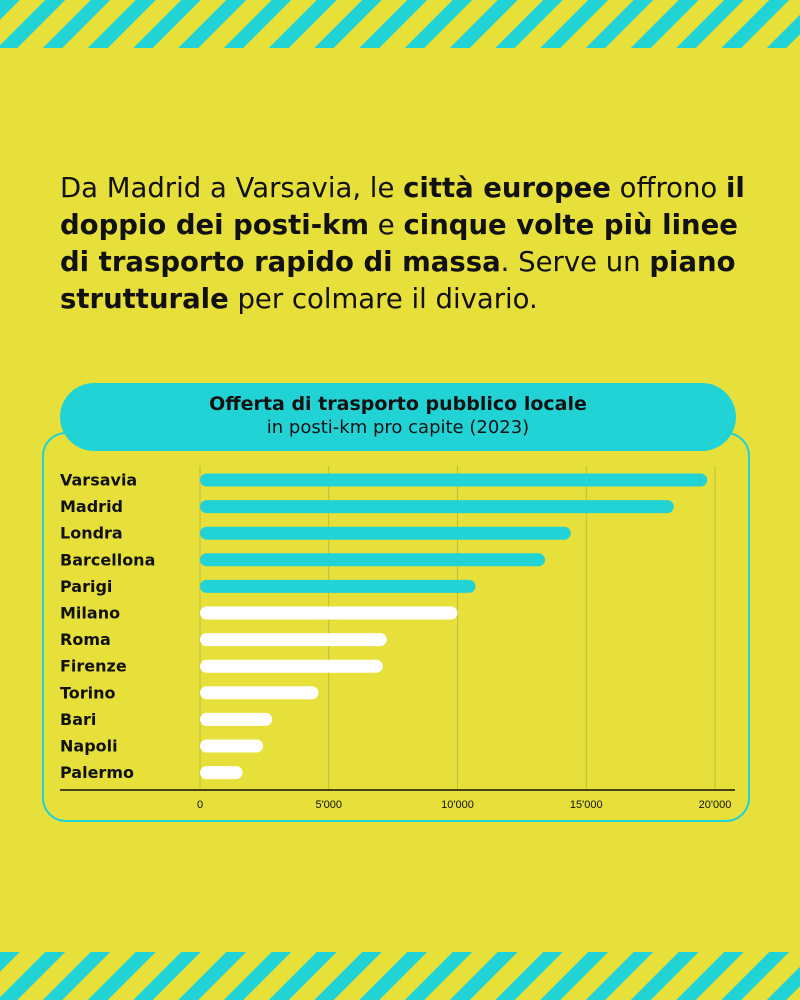 This screenshot has width=800, height=1000. What do you see at coordinates (93, 666) in the screenshot?
I see `category-label: Firenze` at bounding box center [93, 666].